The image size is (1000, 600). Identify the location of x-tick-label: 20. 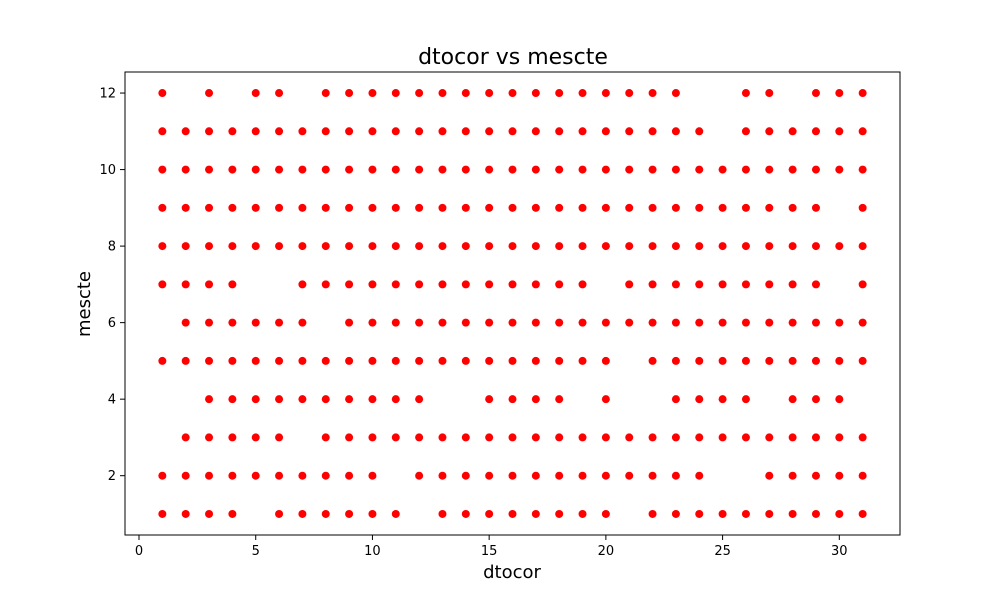
(606, 551).